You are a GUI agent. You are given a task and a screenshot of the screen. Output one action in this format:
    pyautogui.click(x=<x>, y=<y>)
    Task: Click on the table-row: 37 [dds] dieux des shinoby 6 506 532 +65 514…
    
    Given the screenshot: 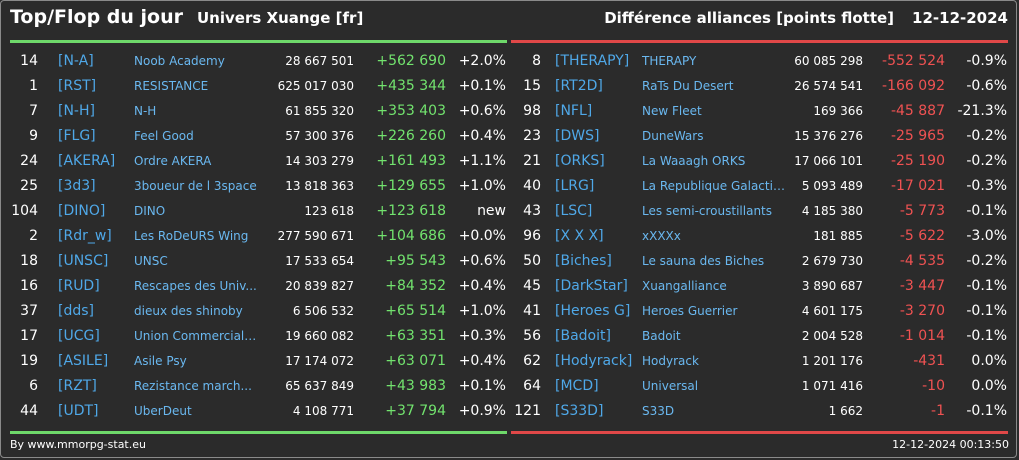 What is the action you would take?
    pyautogui.click(x=258, y=310)
    